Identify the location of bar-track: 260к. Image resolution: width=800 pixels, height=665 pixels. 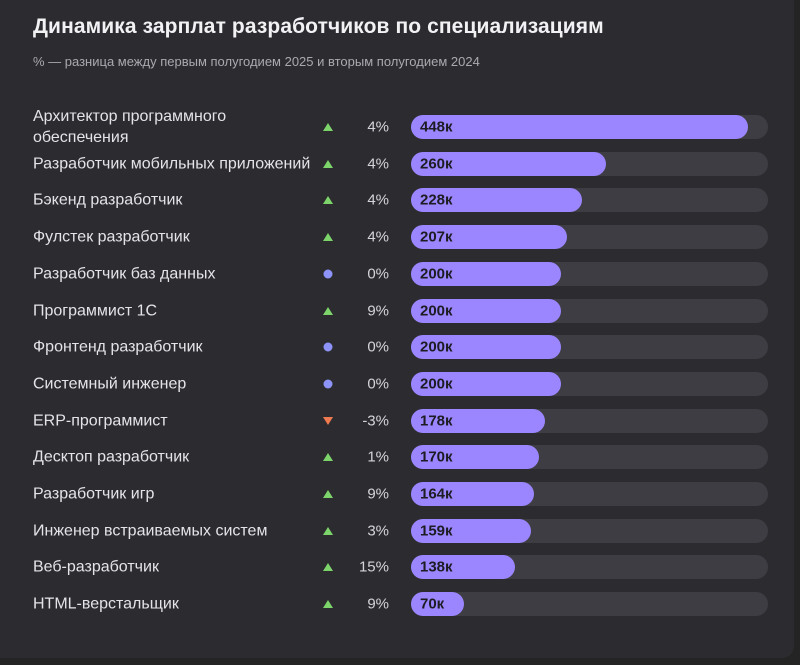
(589, 163).